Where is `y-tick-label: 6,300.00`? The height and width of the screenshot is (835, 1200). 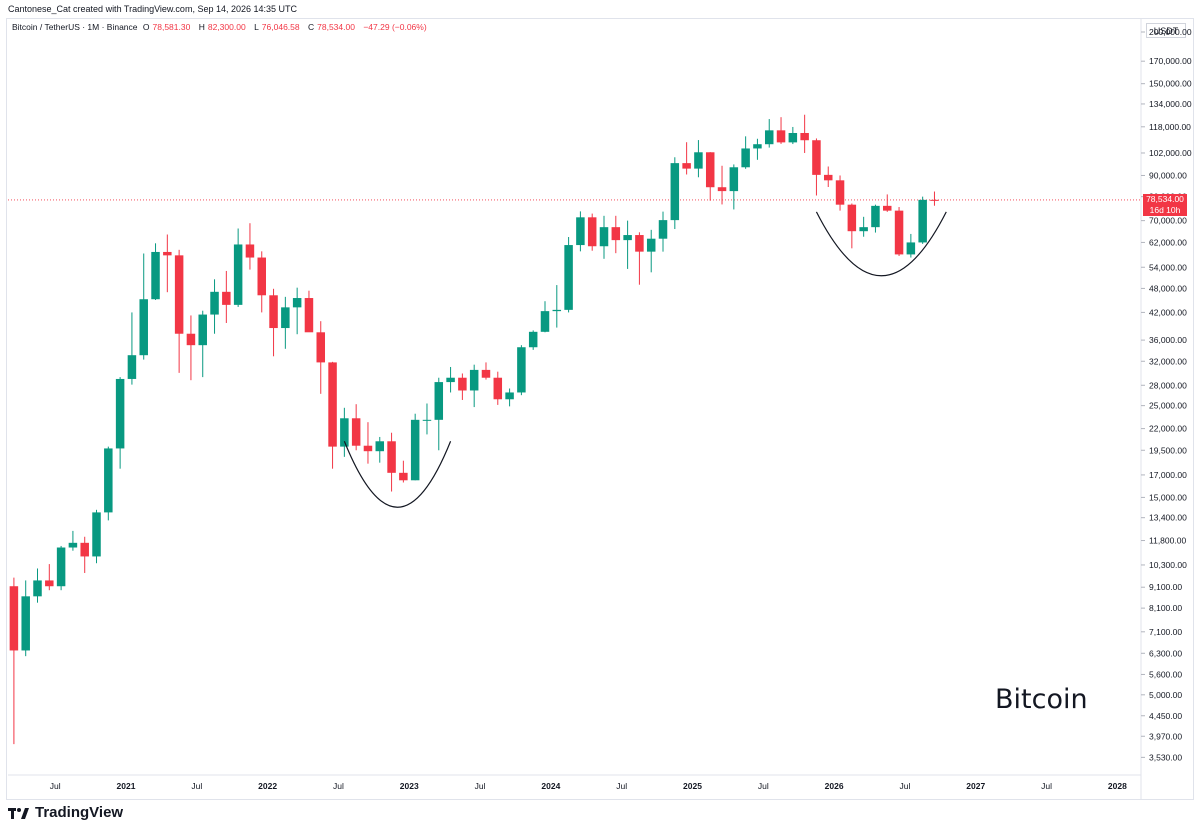 y-tick-label: 6,300.00 is located at coordinates (1165, 653).